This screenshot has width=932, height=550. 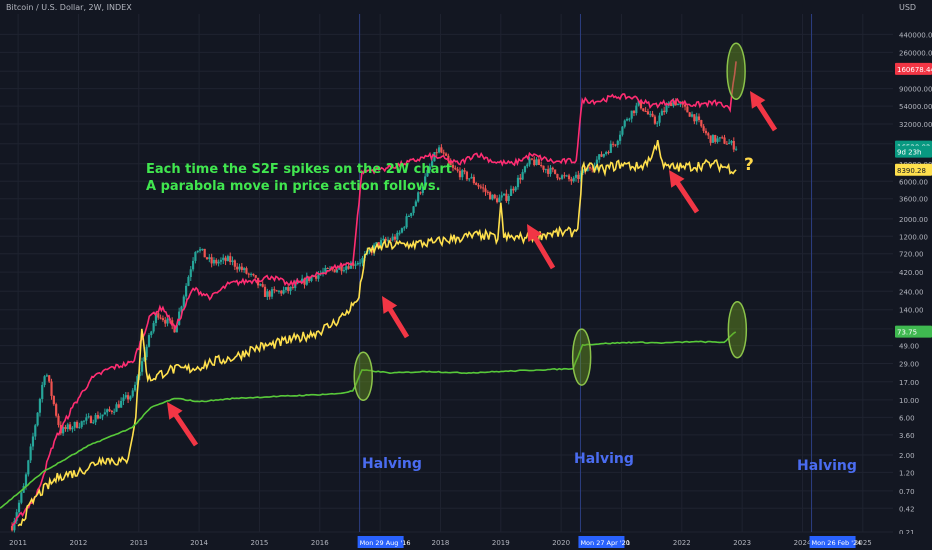 What do you see at coordinates (907, 333) in the screenshot?
I see `price-label-text: 73.75` at bounding box center [907, 333].